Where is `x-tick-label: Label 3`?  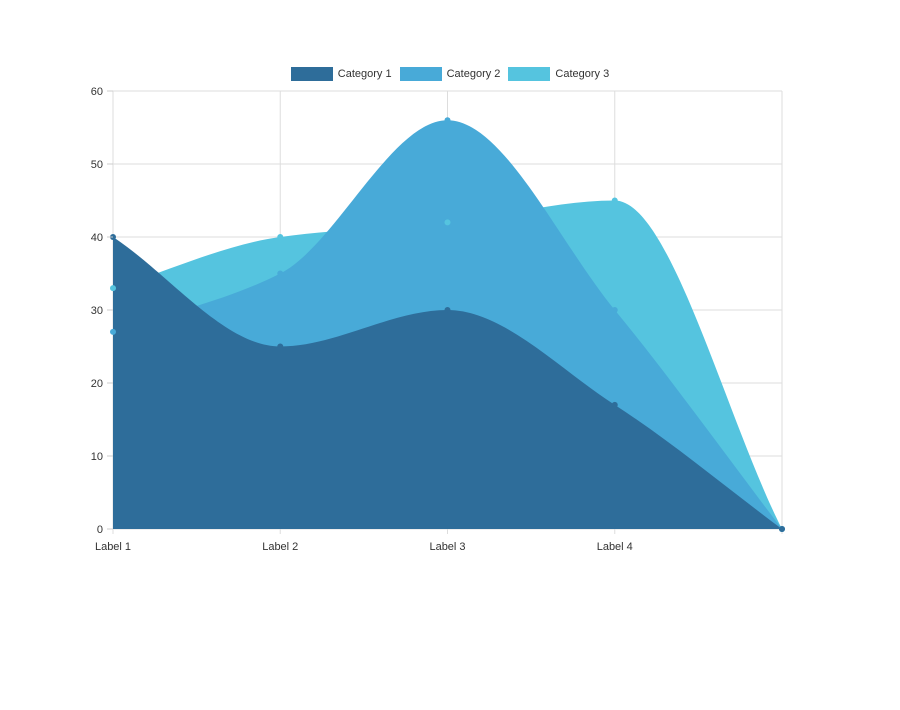
x-tick-label: Label 3 is located at coordinates (447, 547).